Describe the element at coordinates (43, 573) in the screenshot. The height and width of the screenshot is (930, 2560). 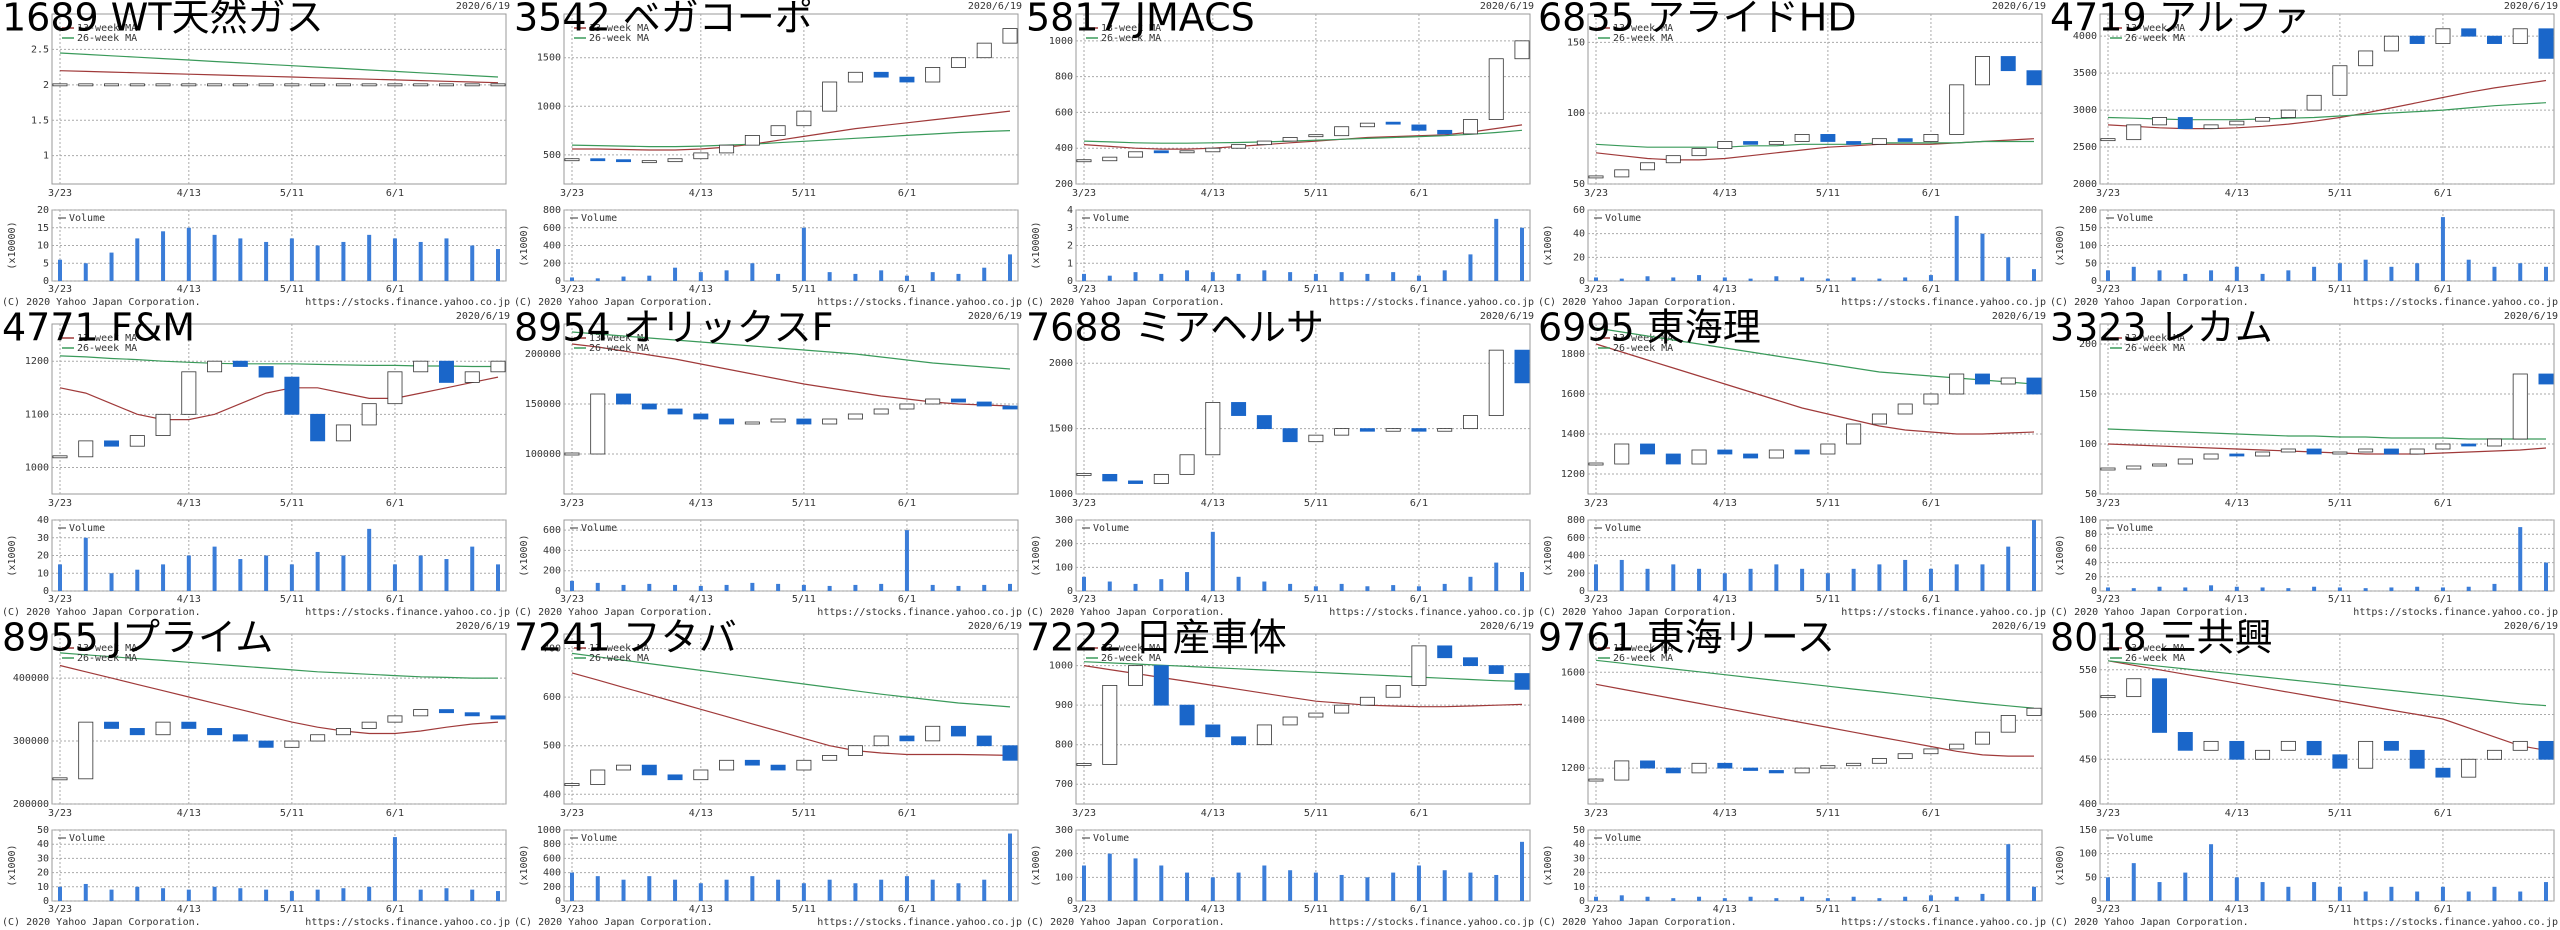
I see `volume-tick-label: 10` at that location.